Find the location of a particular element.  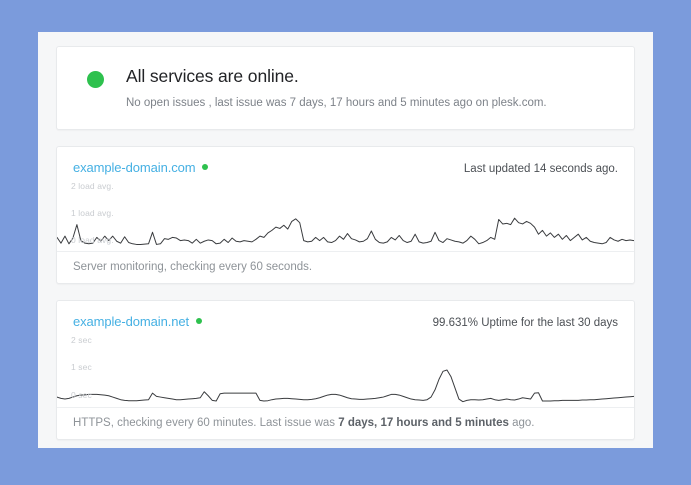

response-time-chart: 2 sec 1 sec 0 sec is located at coordinates (345, 370).